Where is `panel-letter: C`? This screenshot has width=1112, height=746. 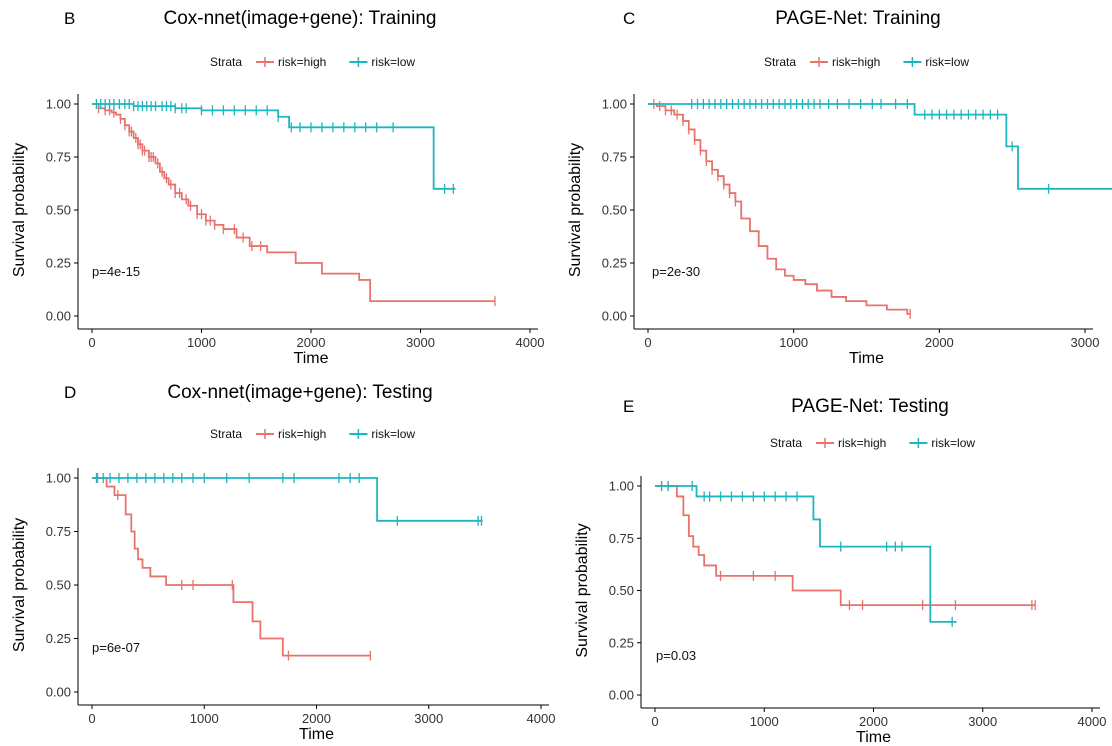
panel-letter: C is located at coordinates (629, 18).